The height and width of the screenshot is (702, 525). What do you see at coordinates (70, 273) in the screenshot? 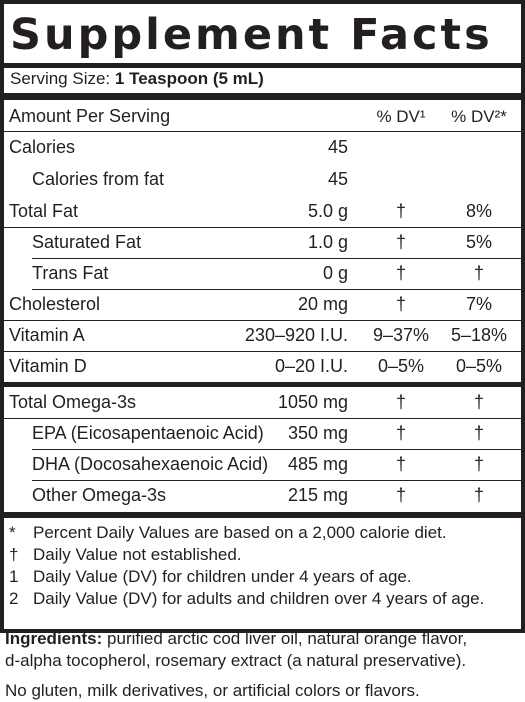
I see `nutrient-name: Trans Fat` at bounding box center [70, 273].